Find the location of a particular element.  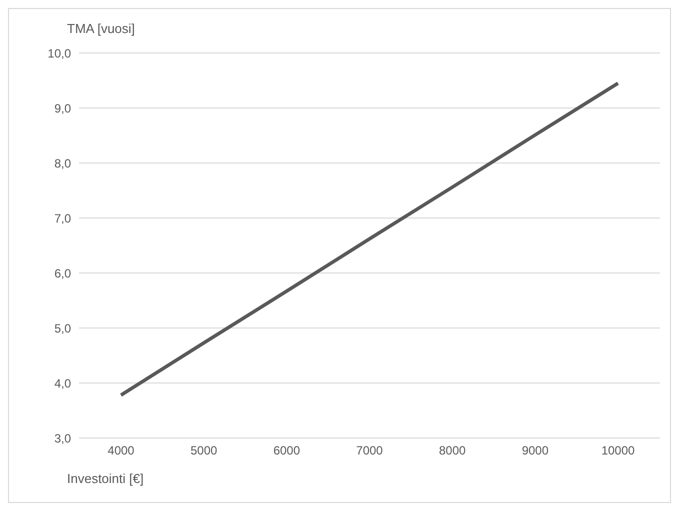

x-axis-title: Investointi [€] is located at coordinates (105, 478).